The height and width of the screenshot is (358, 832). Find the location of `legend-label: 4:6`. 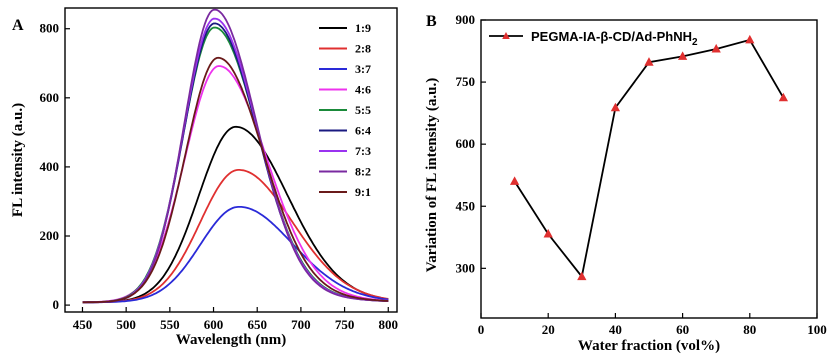

legend-label: 4:6 is located at coordinates (363, 90).